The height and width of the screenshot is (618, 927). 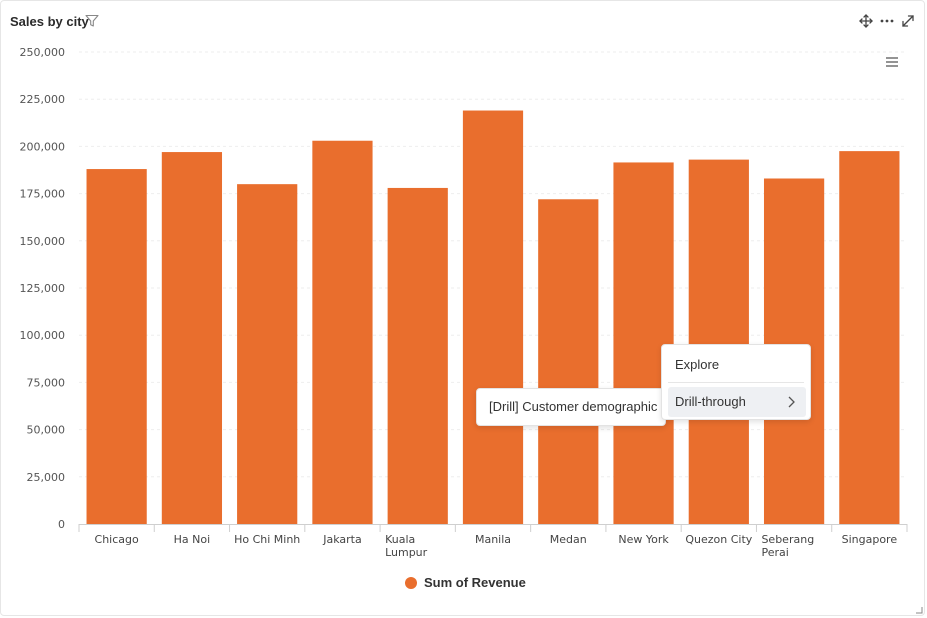 What do you see at coordinates (117, 539) in the screenshot?
I see `x-category-label: Chicago` at bounding box center [117, 539].